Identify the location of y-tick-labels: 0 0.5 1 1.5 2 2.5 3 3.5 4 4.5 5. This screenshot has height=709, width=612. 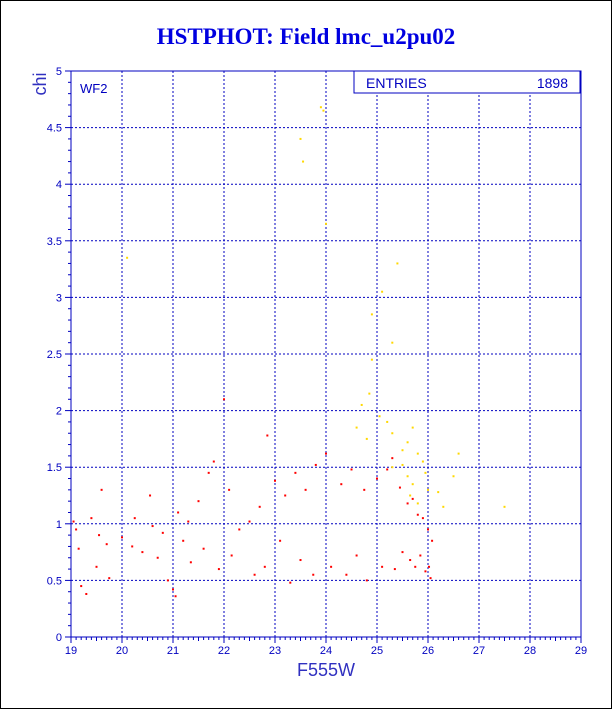
(54, 355).